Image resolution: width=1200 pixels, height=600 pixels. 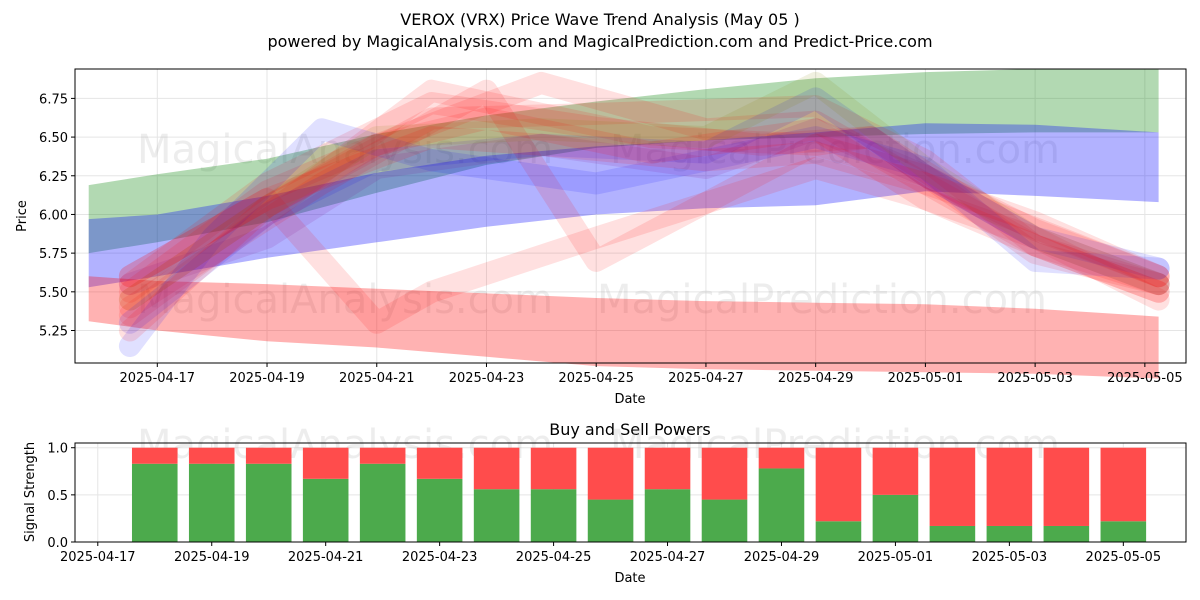 I want to click on price-x-tick-label: 2025-05-03, so click(x=1035, y=378).